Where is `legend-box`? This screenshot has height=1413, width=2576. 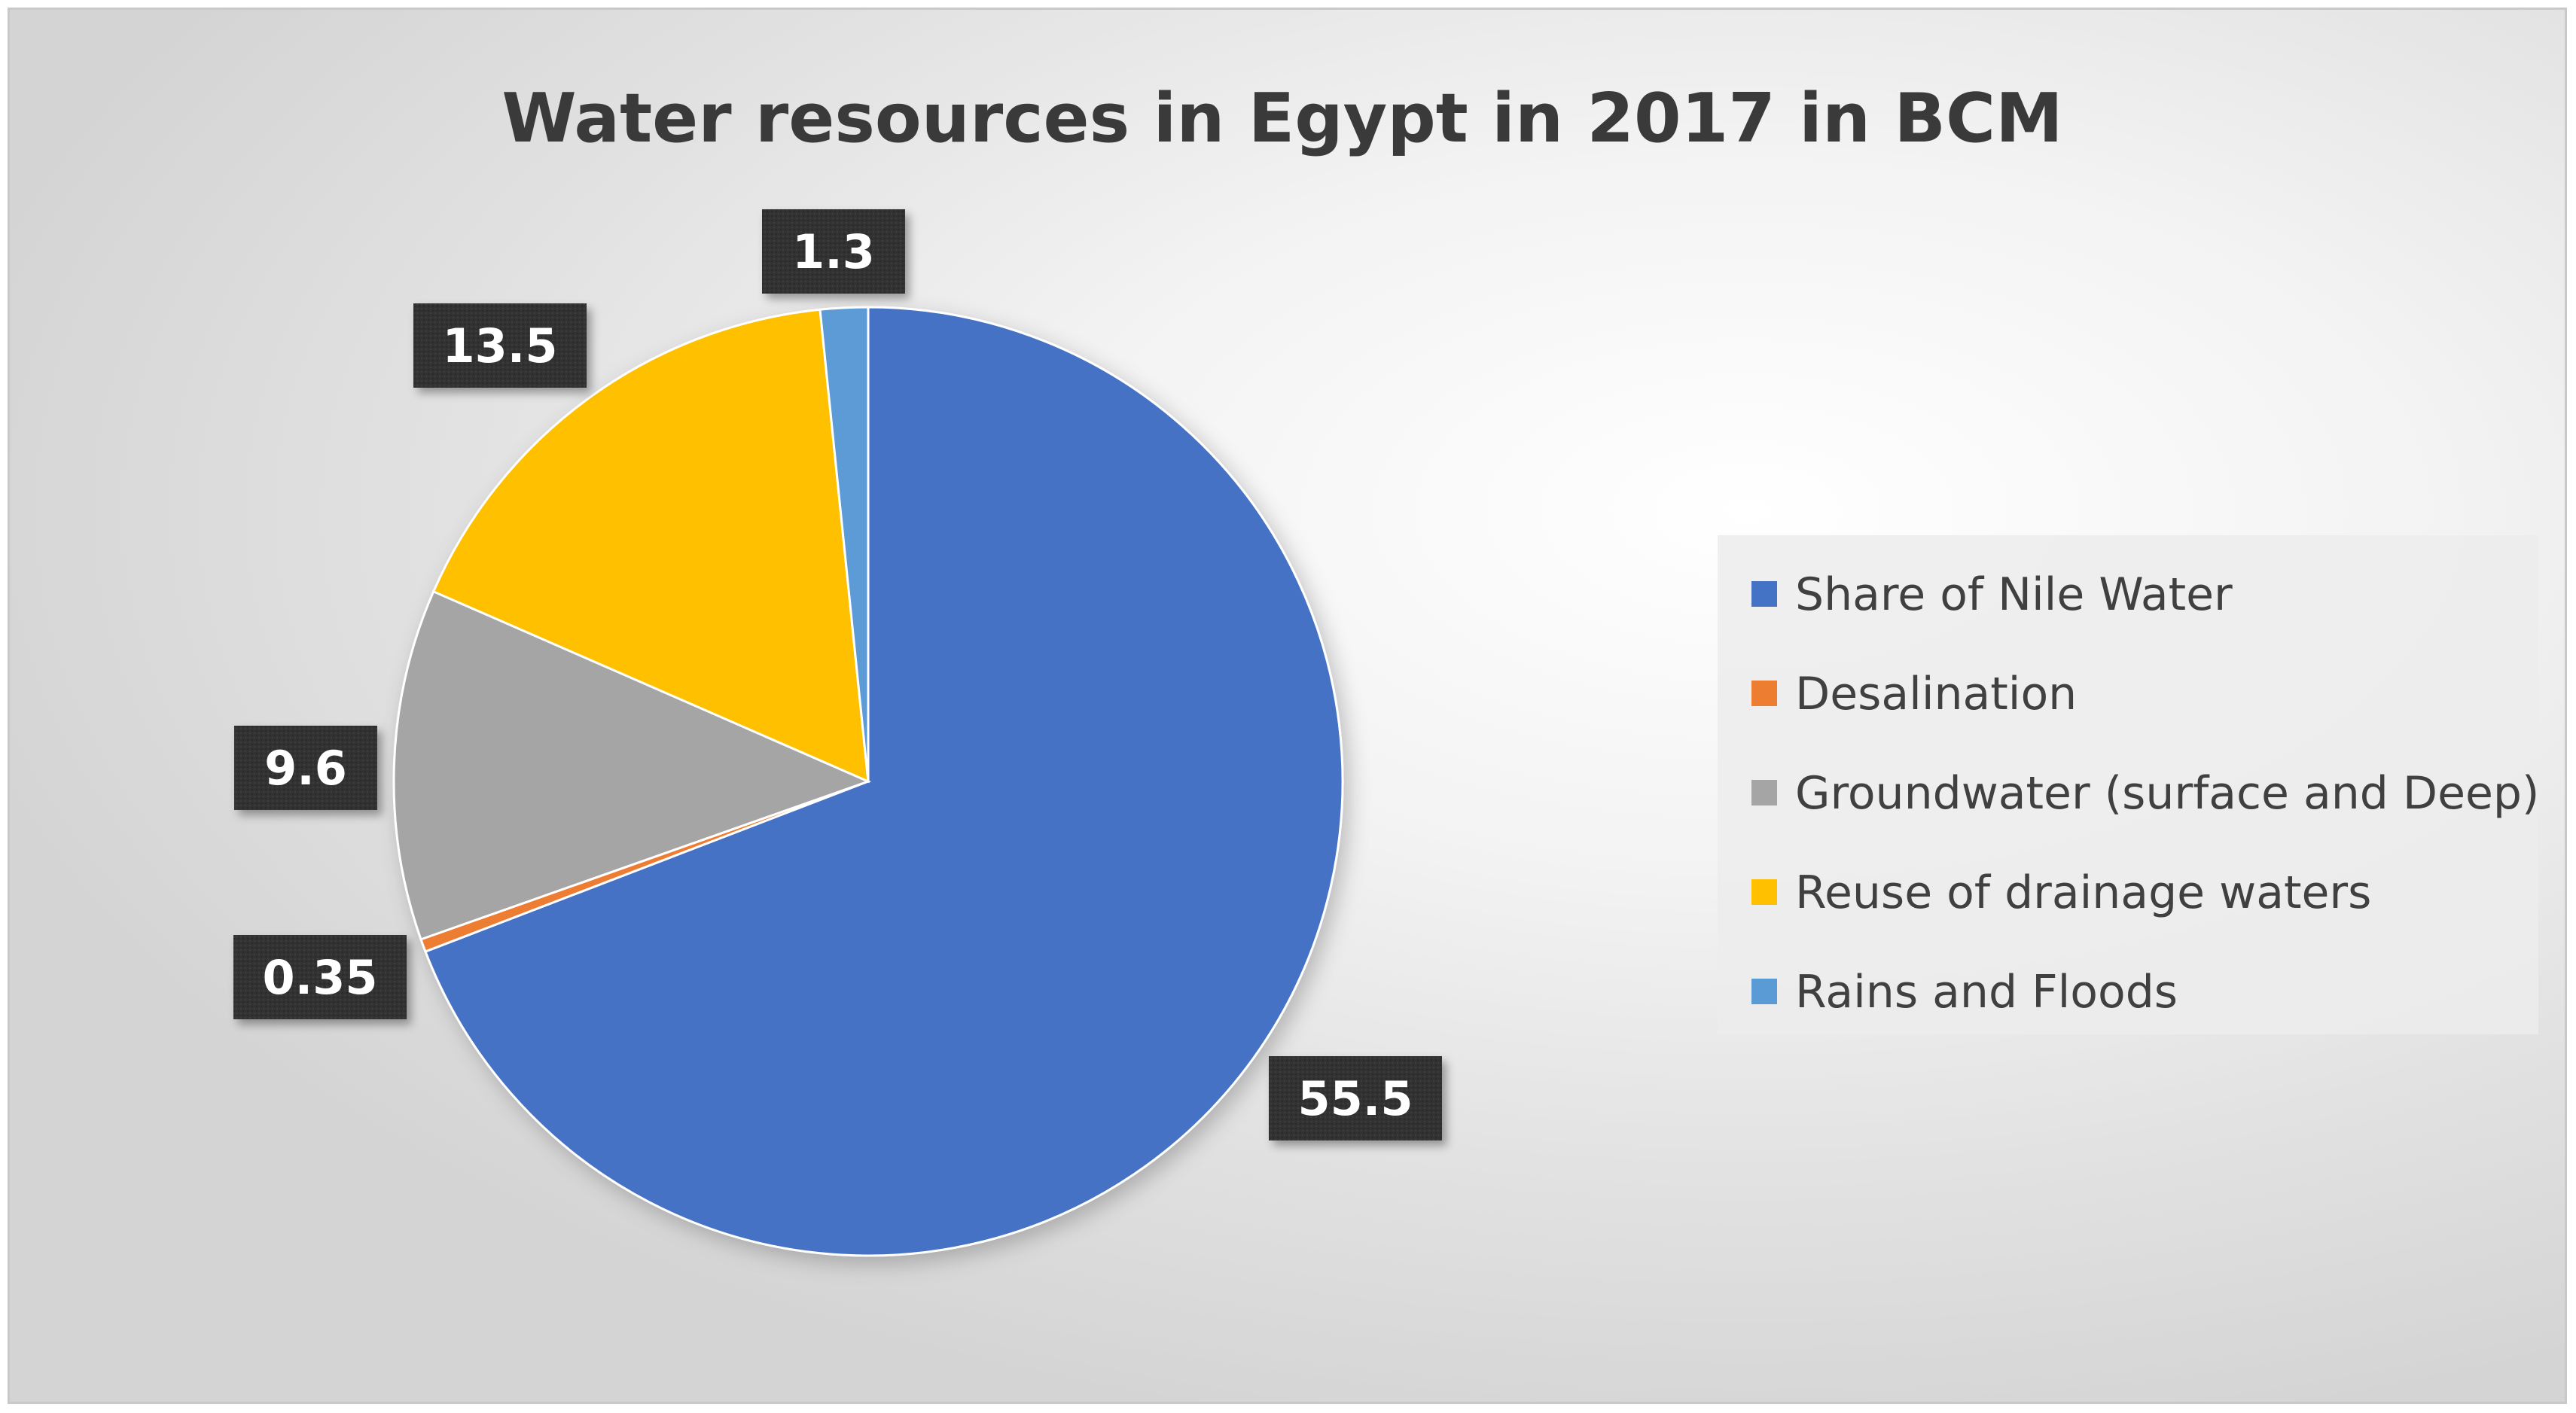
legend-box is located at coordinates (2128, 785).